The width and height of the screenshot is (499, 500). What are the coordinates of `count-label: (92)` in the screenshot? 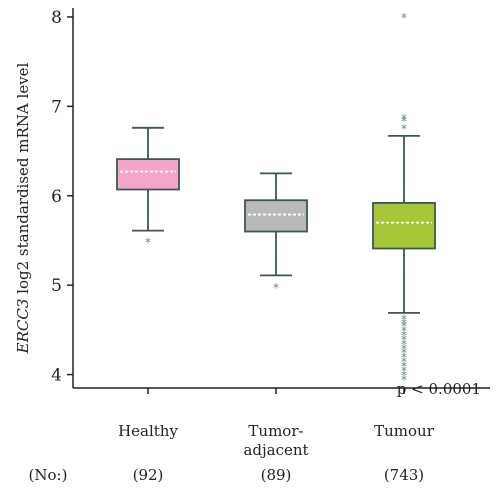 It's located at (148, 475).